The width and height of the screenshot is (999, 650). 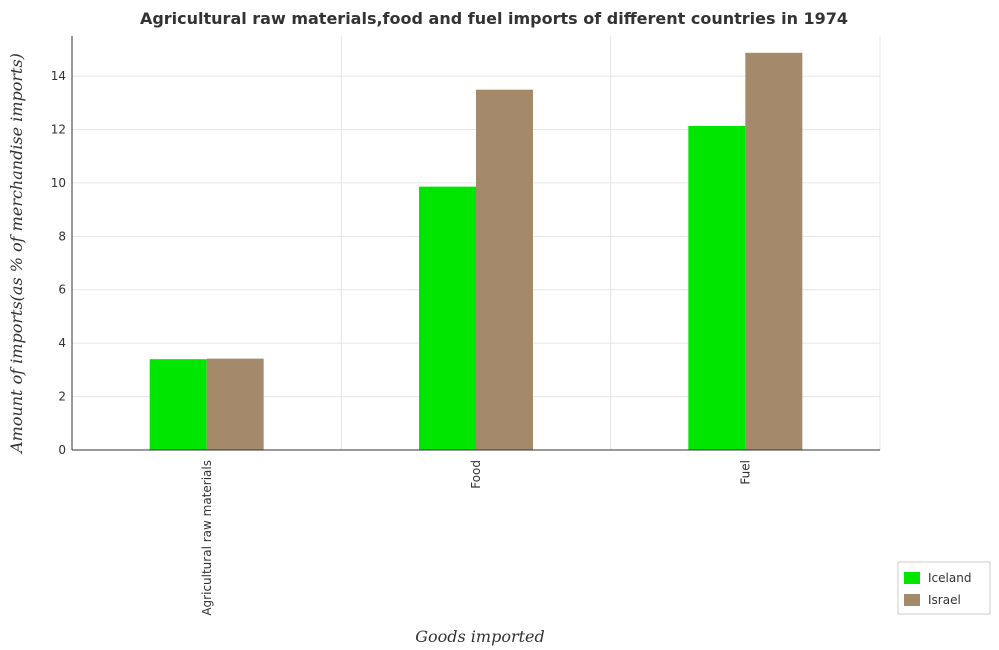 I want to click on y-tick-label: 4, so click(x=62, y=343).